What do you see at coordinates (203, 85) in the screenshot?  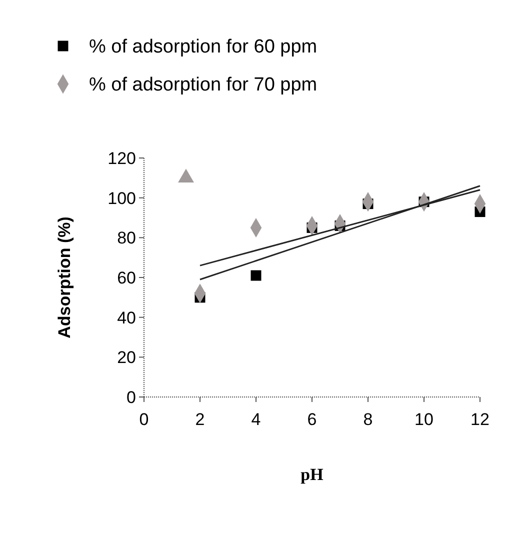 I see `legend-label: % of adsorption for 70 ppm` at bounding box center [203, 85].